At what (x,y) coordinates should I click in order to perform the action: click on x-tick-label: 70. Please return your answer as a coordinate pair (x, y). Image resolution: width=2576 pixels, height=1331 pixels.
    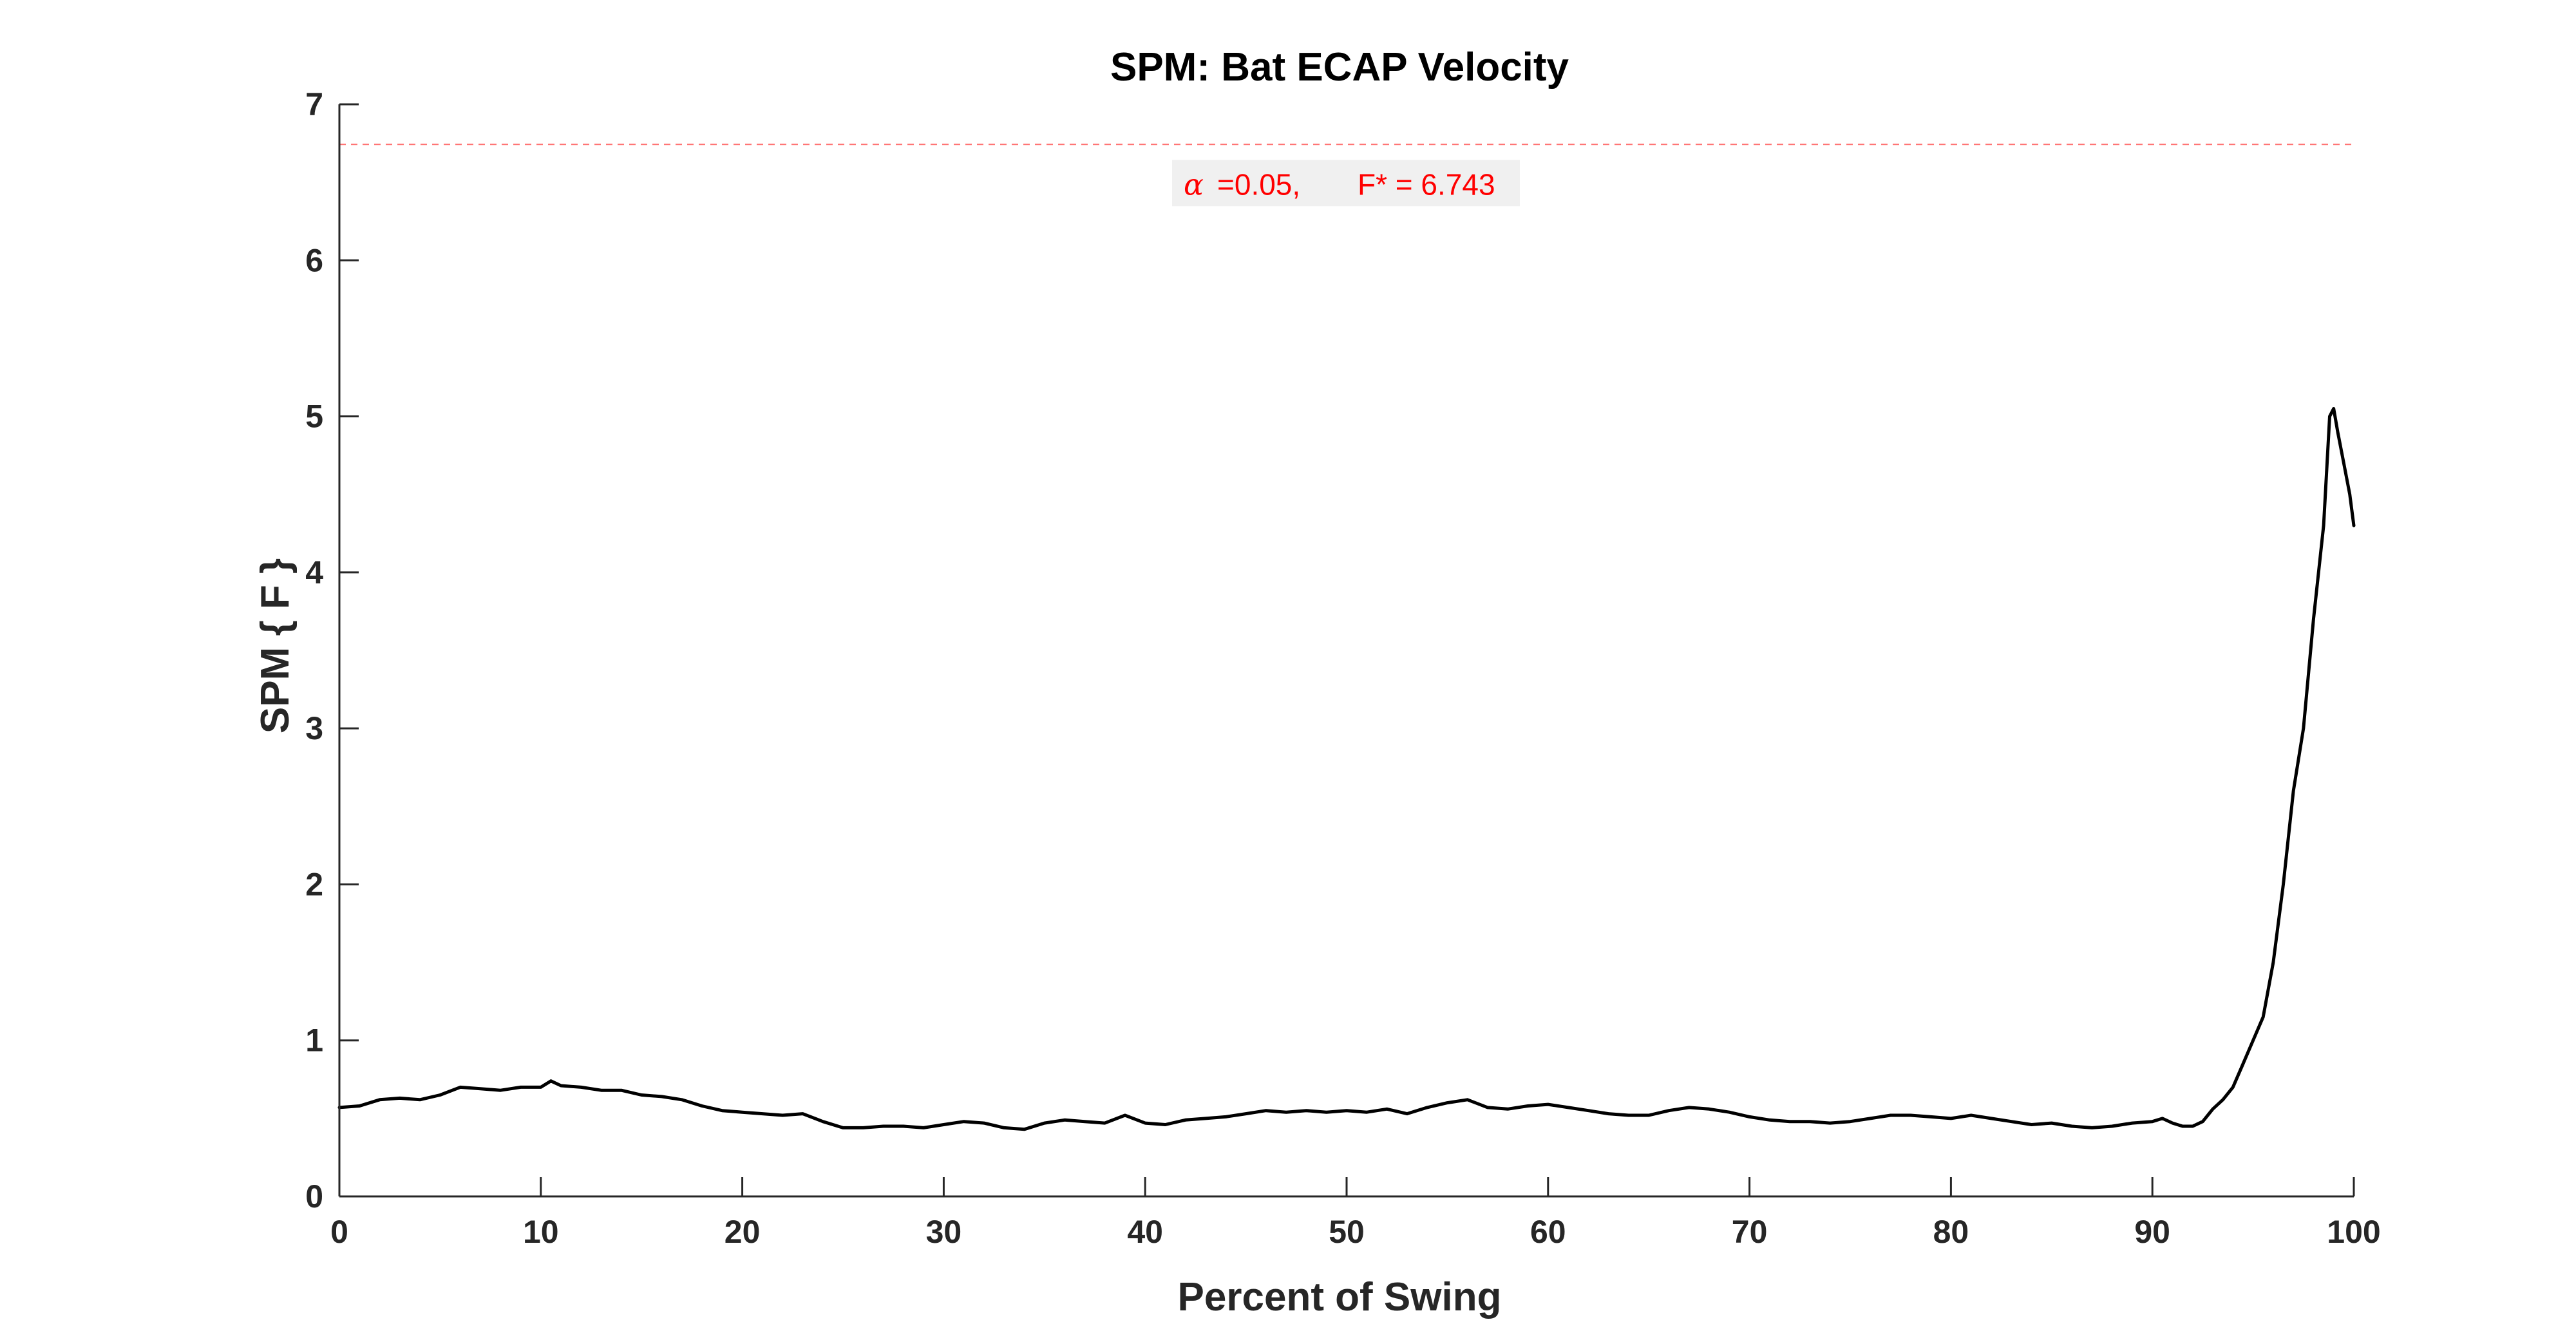
    Looking at the image, I should click on (1750, 1232).